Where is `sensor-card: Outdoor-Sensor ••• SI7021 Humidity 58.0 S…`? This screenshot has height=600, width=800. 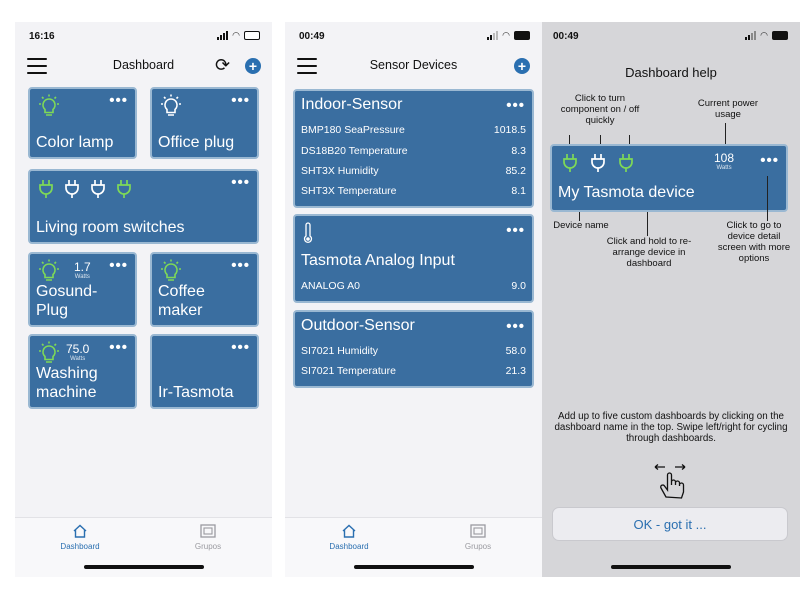
sensor-card: Outdoor-Sensor ••• SI7021 Humidity 58.0 S… is located at coordinates (413, 349).